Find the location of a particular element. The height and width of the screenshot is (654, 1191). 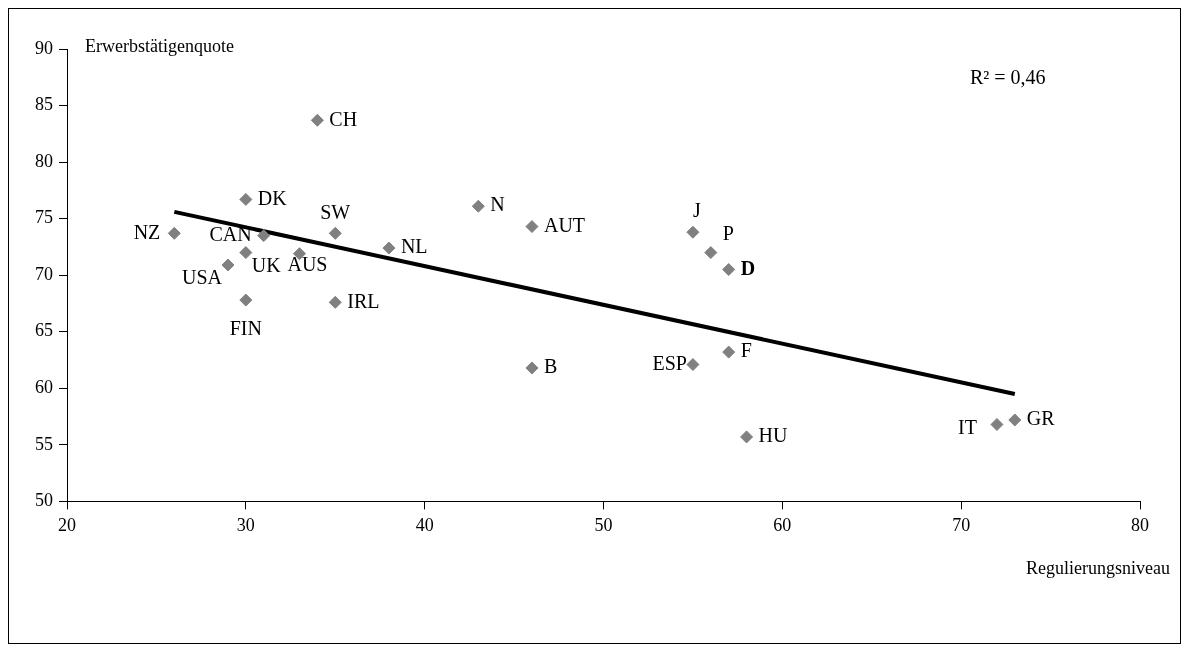

x-axis-title: Regulierungsniveau is located at coordinates (1098, 568).